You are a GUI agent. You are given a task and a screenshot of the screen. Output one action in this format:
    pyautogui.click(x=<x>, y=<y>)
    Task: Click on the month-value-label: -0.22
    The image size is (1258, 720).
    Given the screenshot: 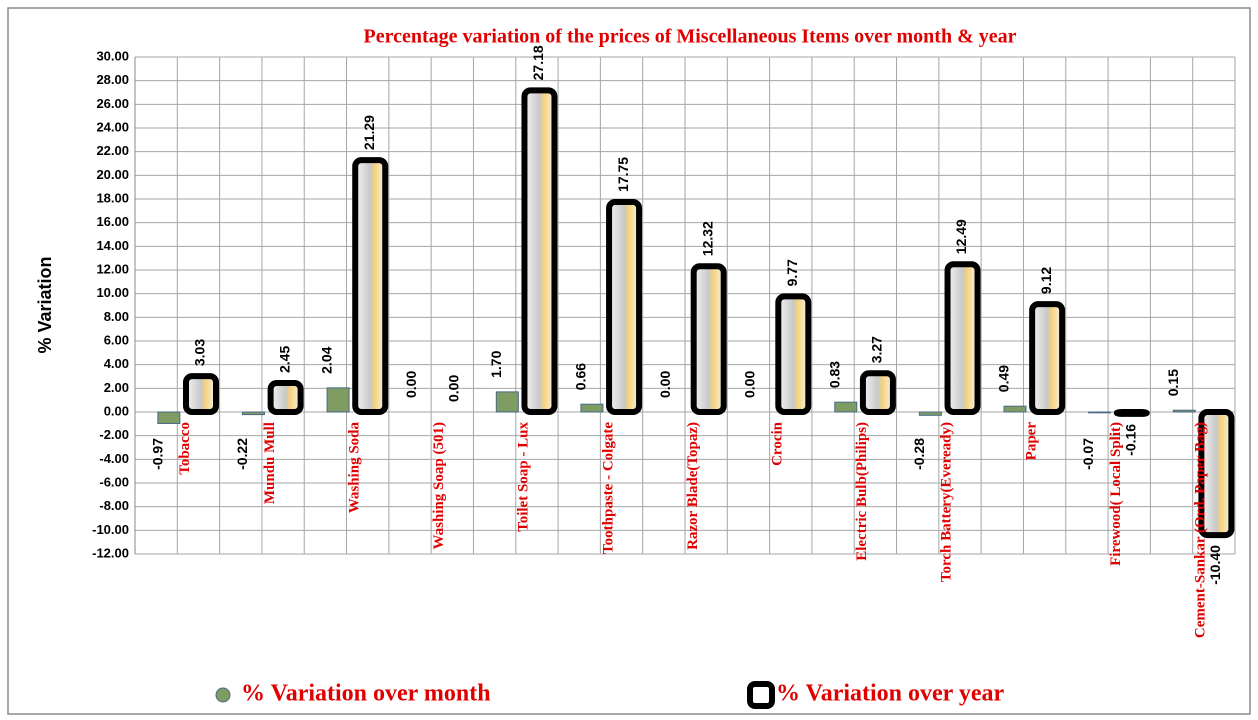 What is the action you would take?
    pyautogui.click(x=242, y=454)
    